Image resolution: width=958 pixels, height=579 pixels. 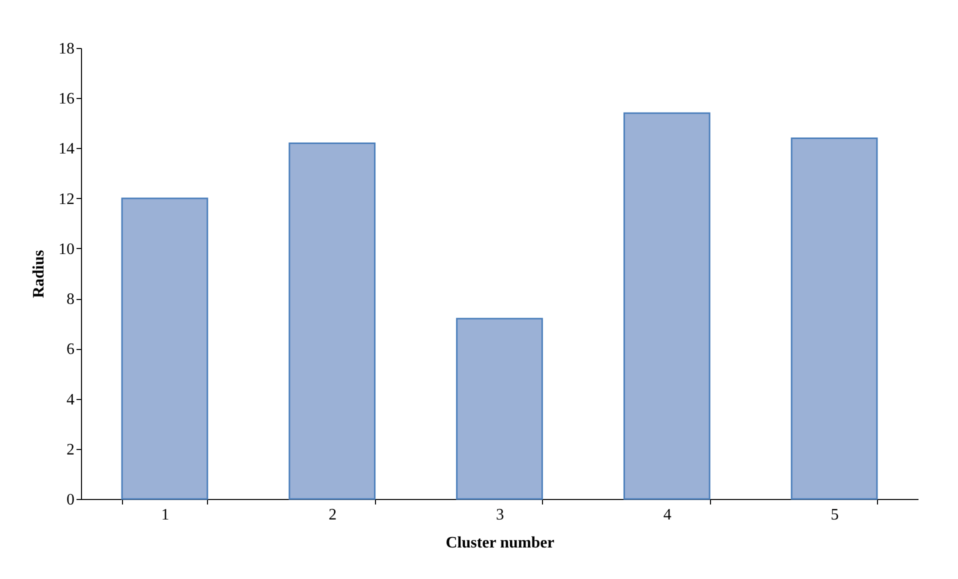 What do you see at coordinates (667, 515) in the screenshot?
I see `x-tick-label: 4` at bounding box center [667, 515].